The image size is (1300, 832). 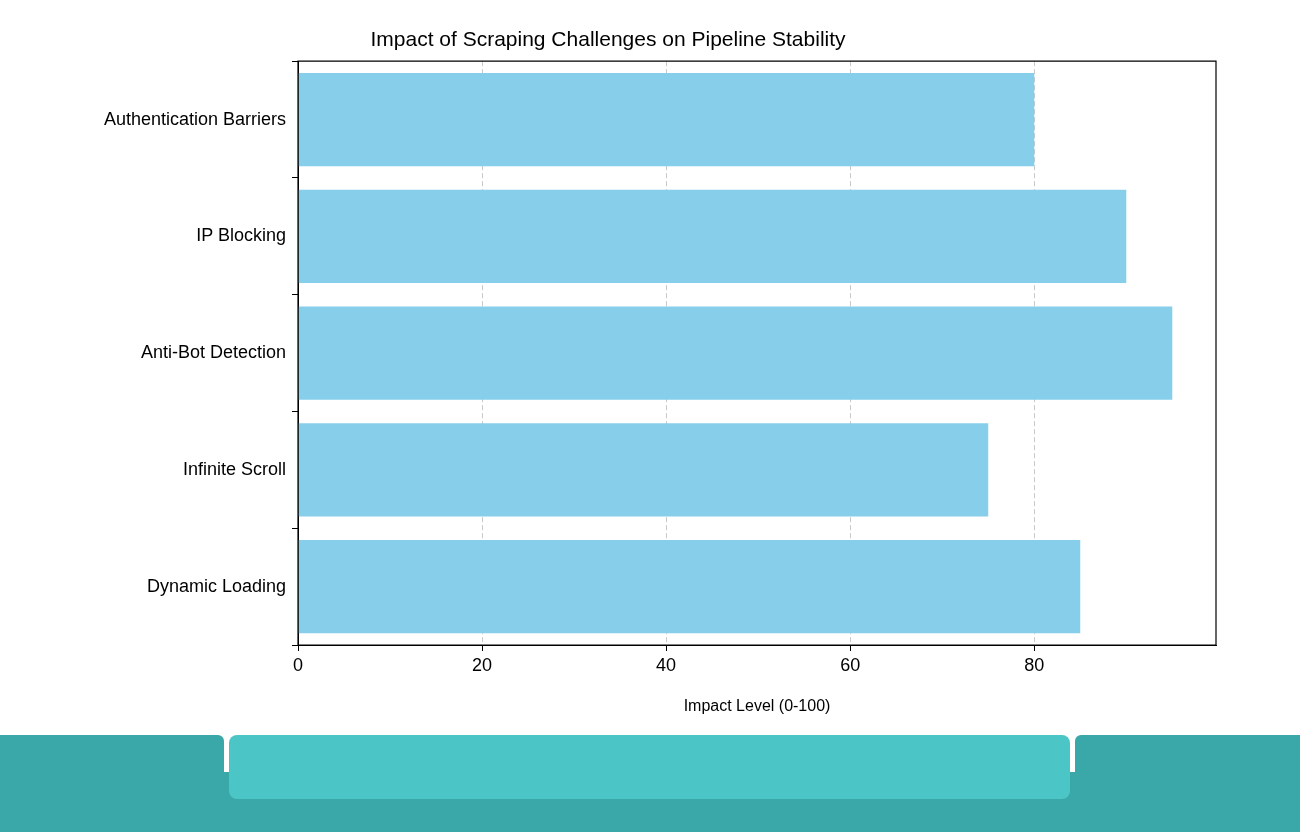 I want to click on y-tick-label: Infinite Scroll, so click(x=234, y=468).